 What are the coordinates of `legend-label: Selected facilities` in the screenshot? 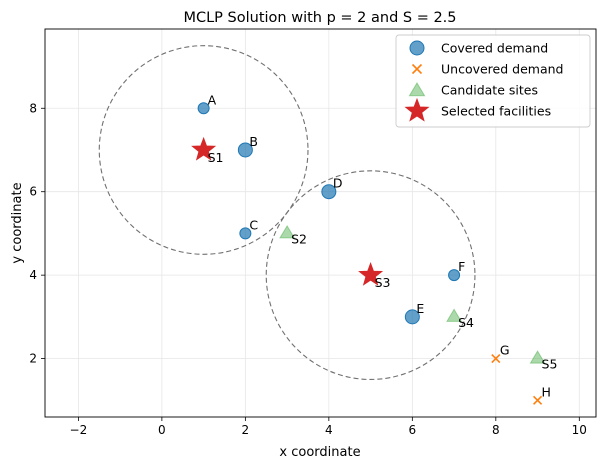 It's located at (496, 111).